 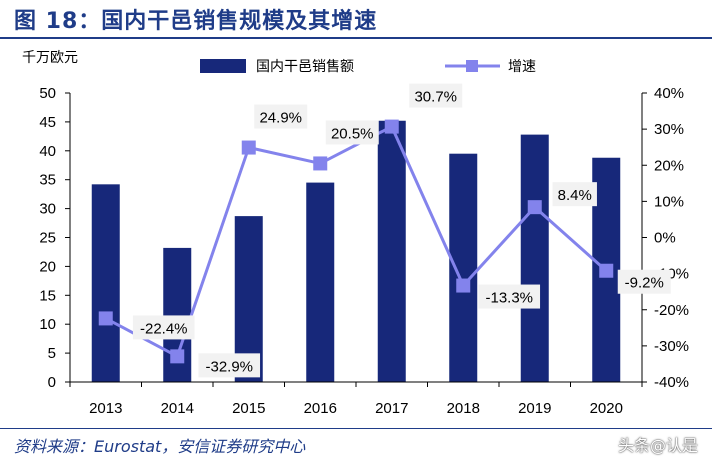 What do you see at coordinates (669, 93) in the screenshot?
I see `right-tick-label-40%: 40%` at bounding box center [669, 93].